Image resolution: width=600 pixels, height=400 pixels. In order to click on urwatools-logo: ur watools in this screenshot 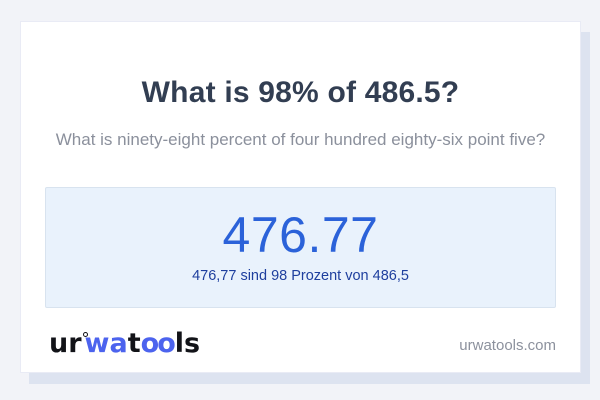, I will do `click(124, 343)`.